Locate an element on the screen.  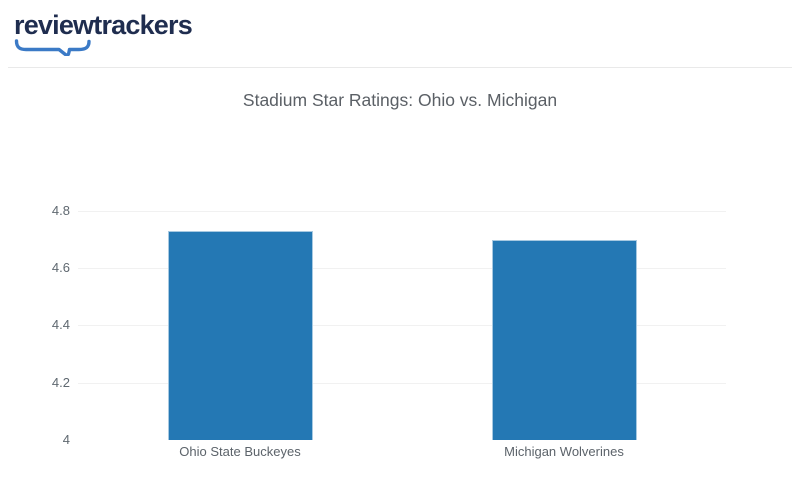
y-axis-tick-label: 4.4 is located at coordinates (60, 324).